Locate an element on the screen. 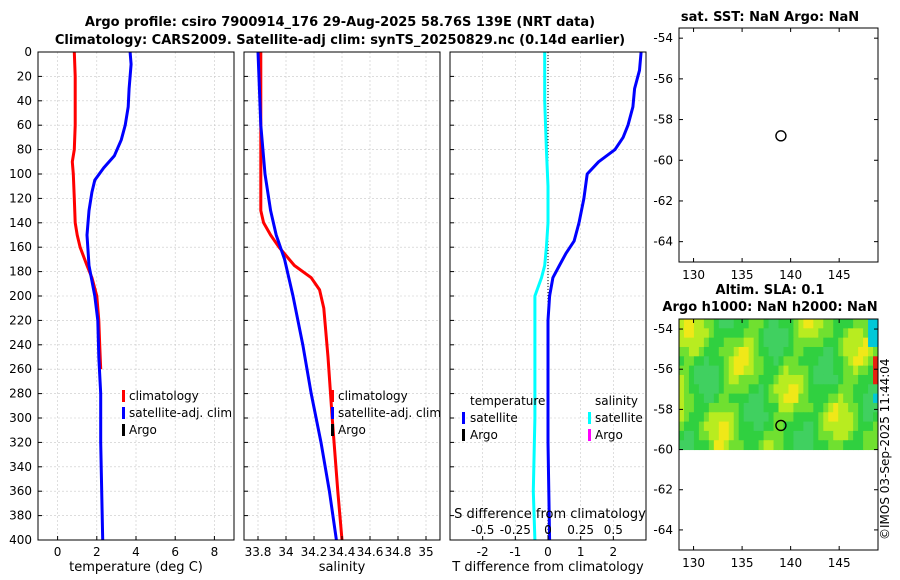  sla-ytick-label: -54 is located at coordinates (663, 329).